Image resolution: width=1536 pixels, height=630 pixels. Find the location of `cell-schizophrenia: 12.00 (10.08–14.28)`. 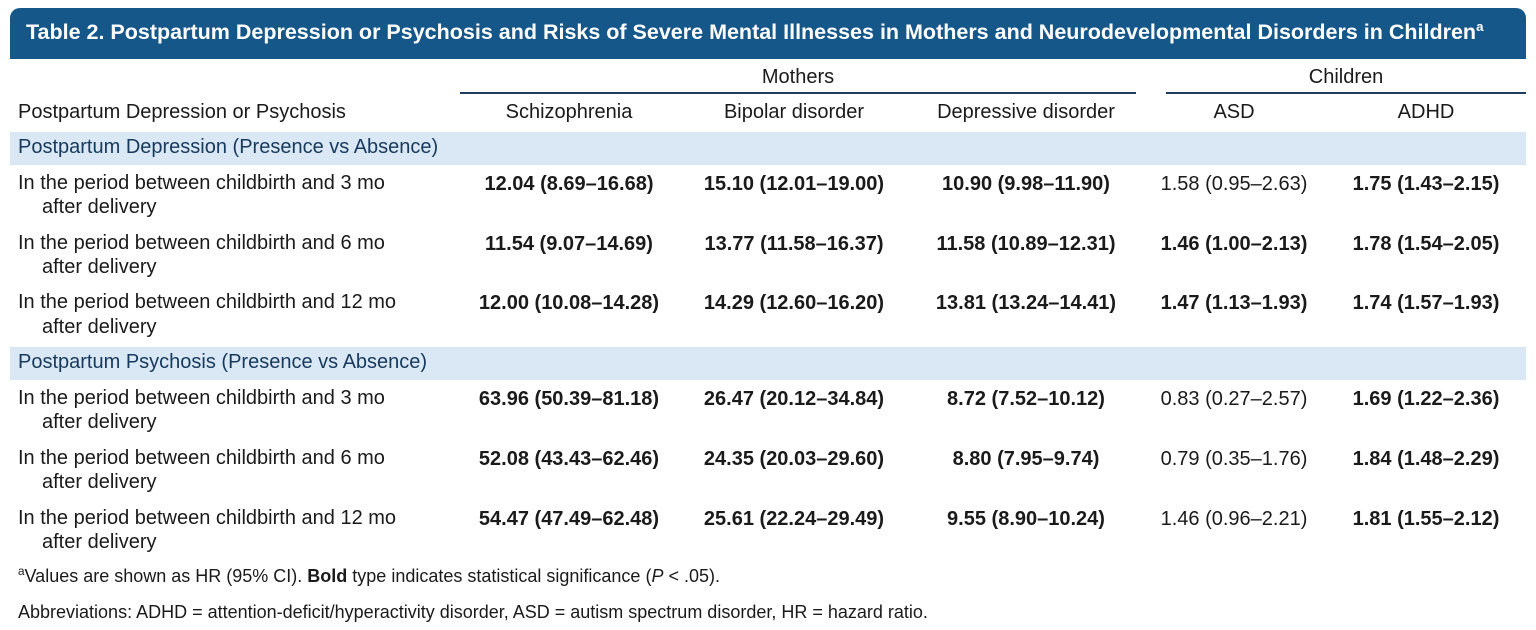

cell-schizophrenia: 12.00 (10.08–14.28) is located at coordinates (569, 303).